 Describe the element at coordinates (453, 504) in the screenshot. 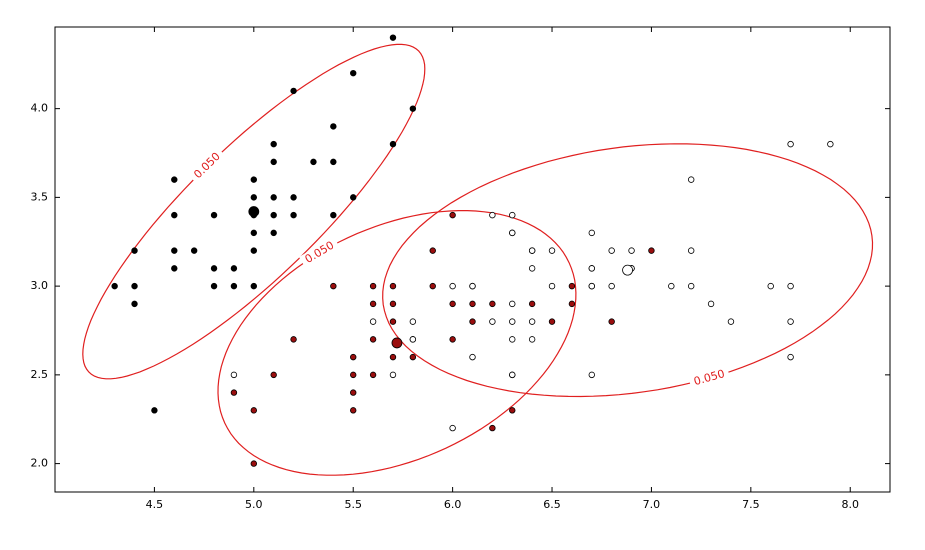

I see `x-tick-label: 6.0` at that location.